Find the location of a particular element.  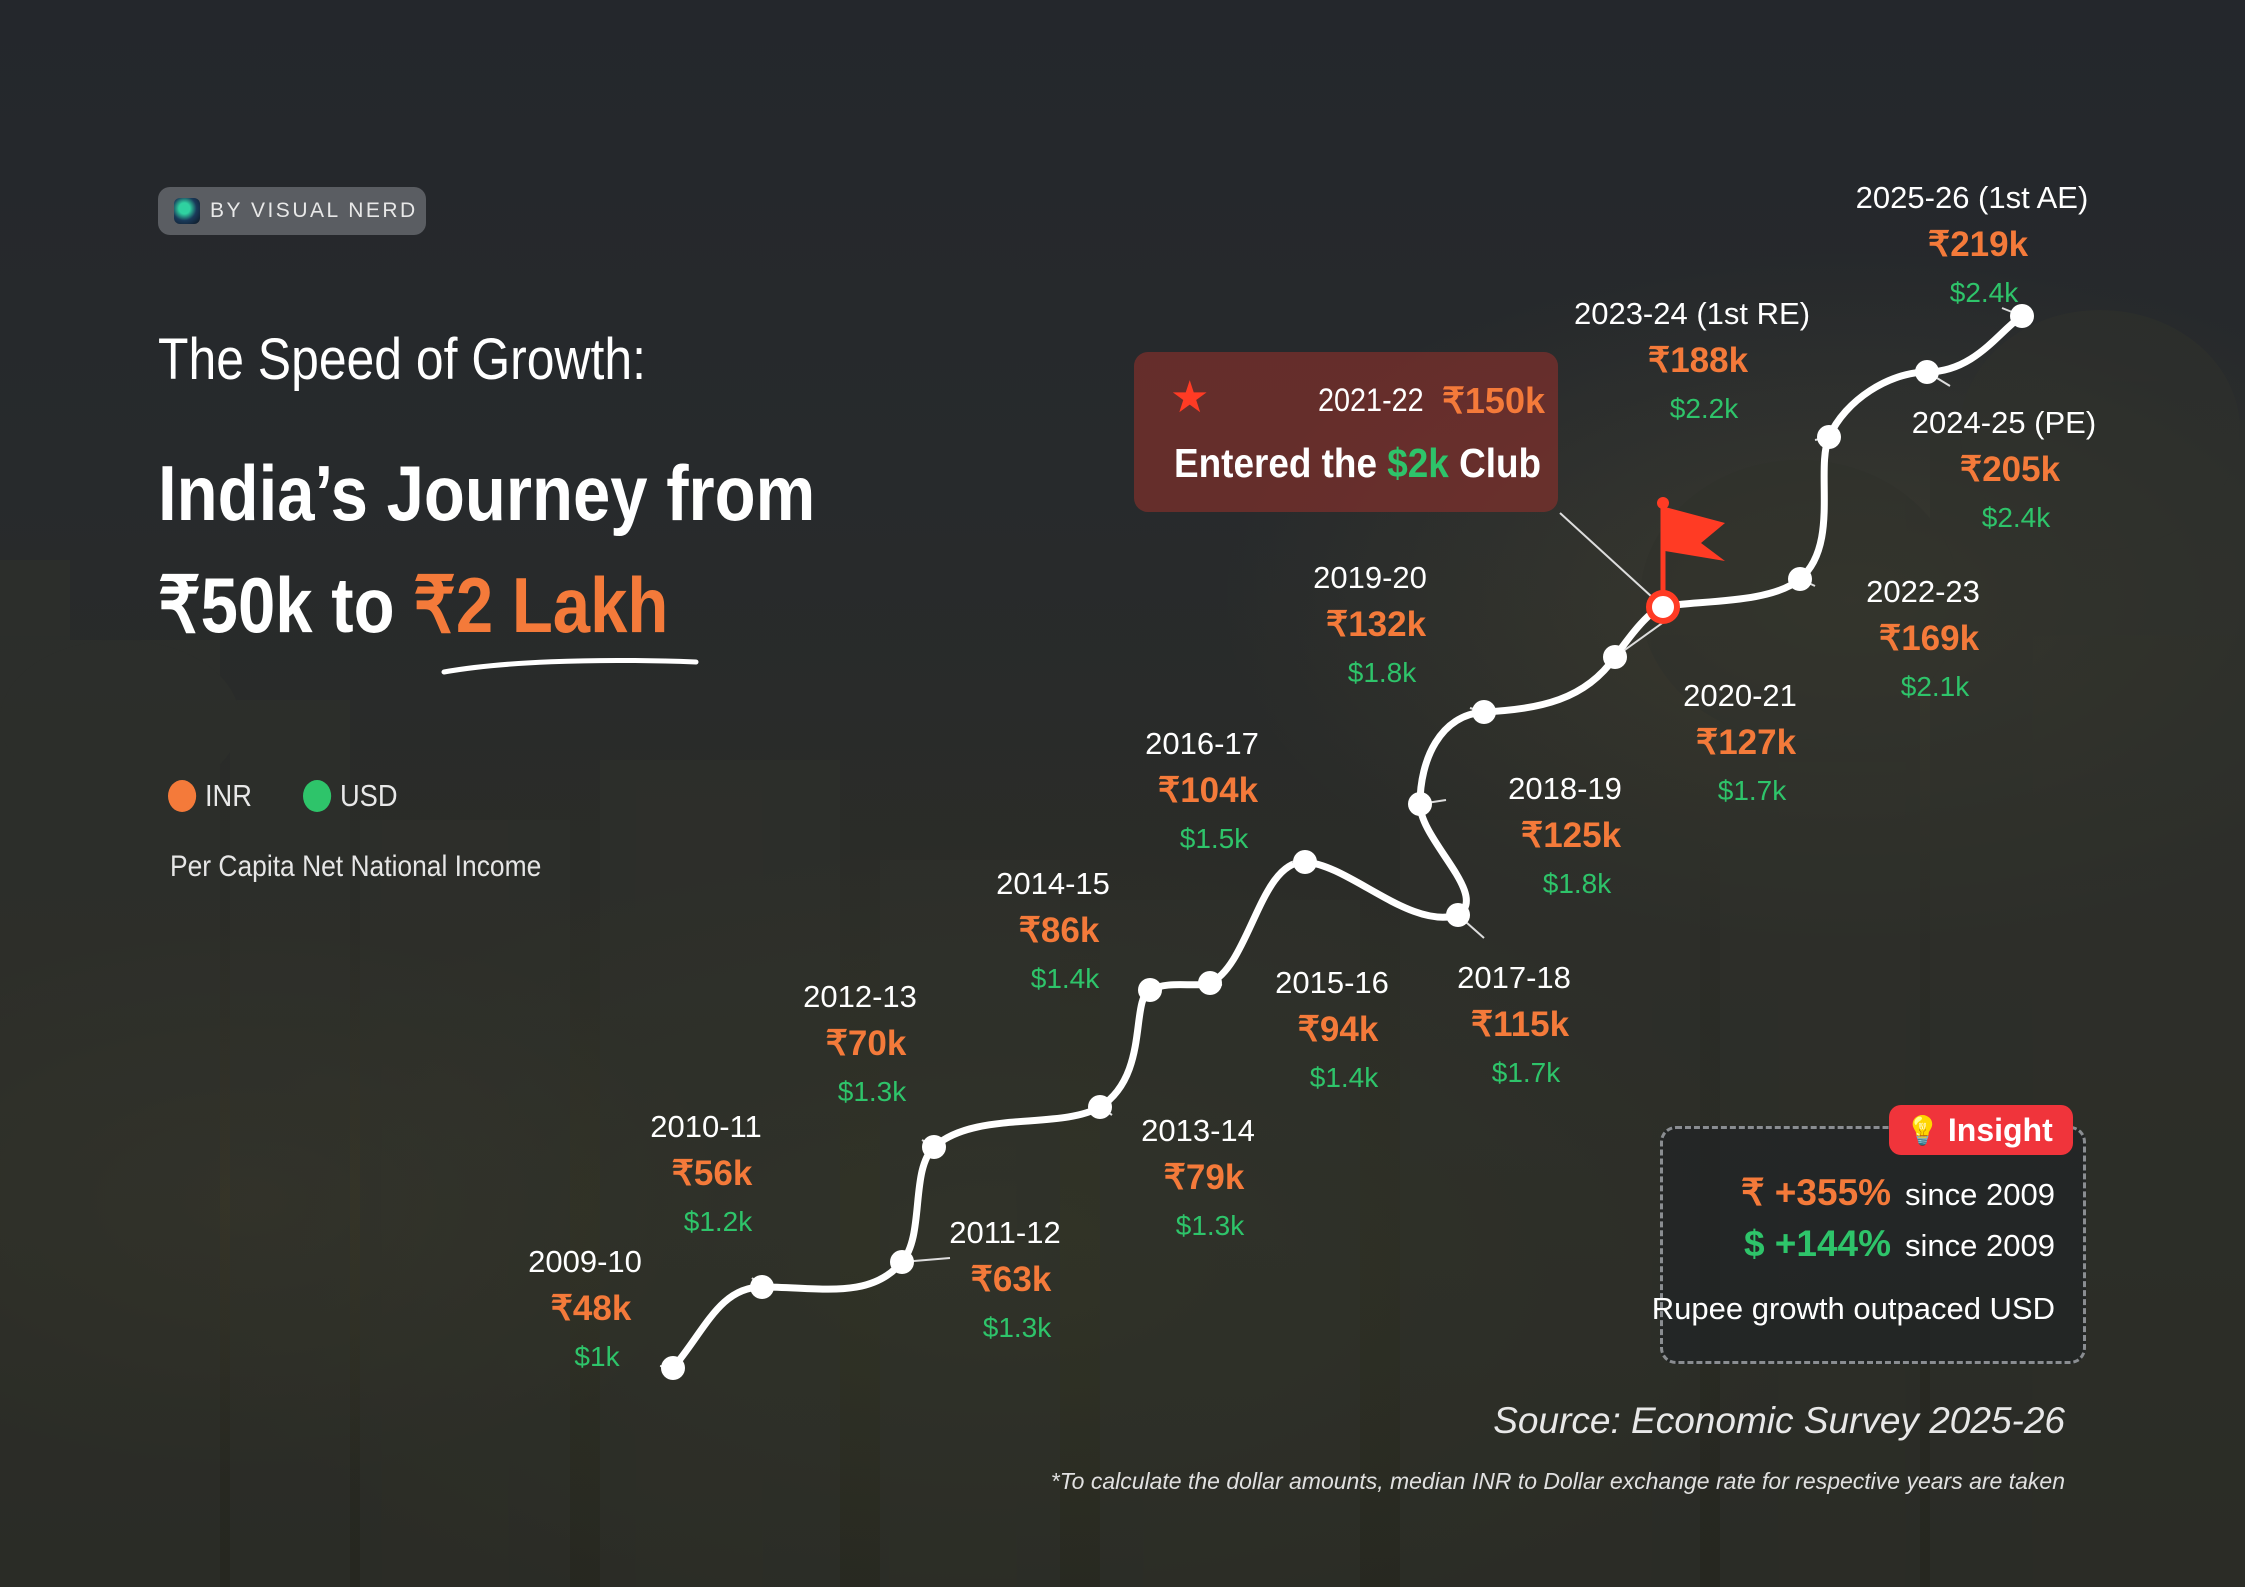

headline-highlight: ₹2 Lakh is located at coordinates (541, 605).